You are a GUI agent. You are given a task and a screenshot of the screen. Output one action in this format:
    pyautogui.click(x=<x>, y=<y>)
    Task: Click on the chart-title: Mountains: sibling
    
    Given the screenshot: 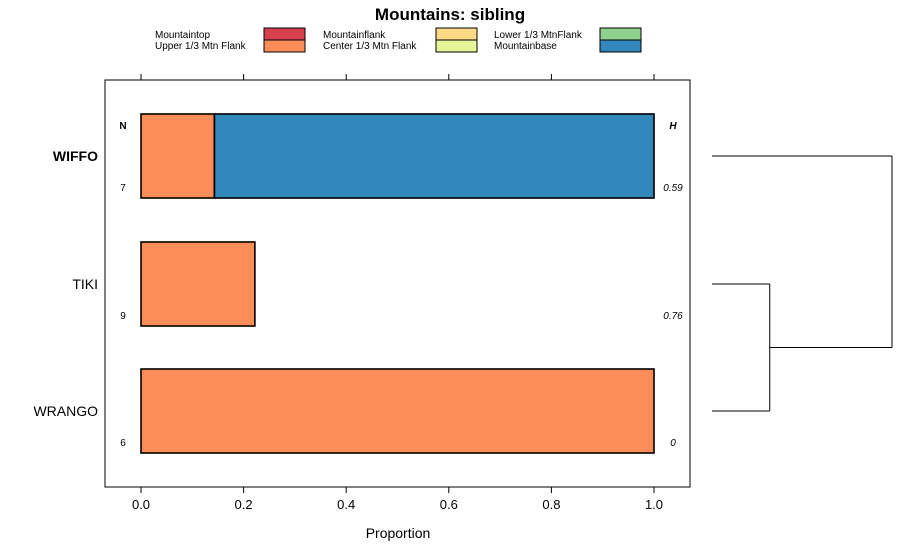 What is the action you would take?
    pyautogui.click(x=450, y=14)
    